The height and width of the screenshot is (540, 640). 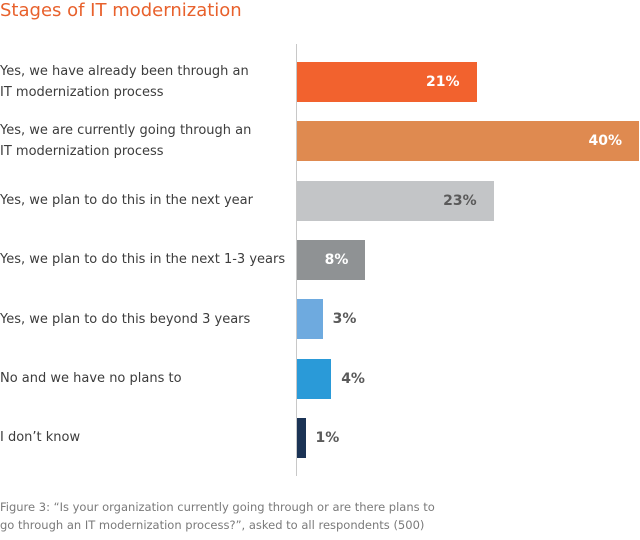 What do you see at coordinates (121, 10) in the screenshot?
I see `chart-title: Stages of IT modernization` at bounding box center [121, 10].